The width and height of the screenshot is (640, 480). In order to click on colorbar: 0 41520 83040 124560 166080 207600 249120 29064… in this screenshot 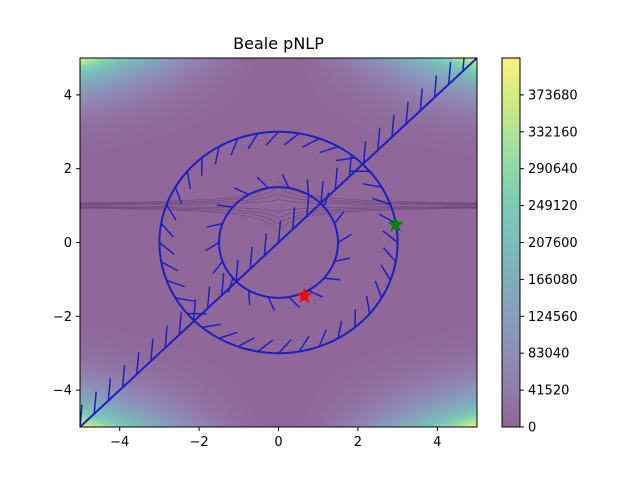, I will do `click(539, 246)`.